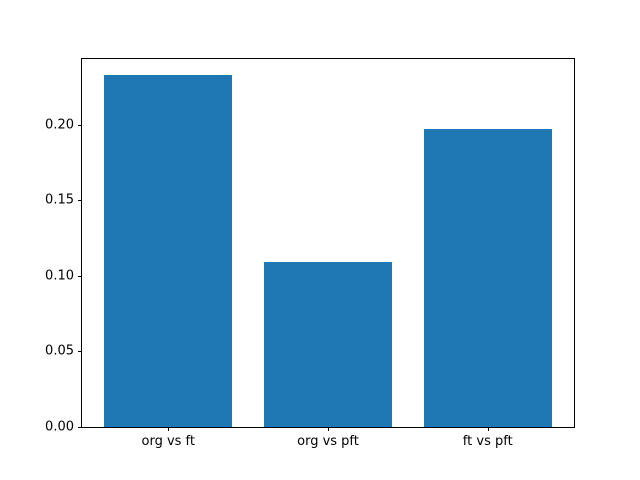 This screenshot has width=640, height=480. I want to click on x-tick-label: org vs ft, so click(168, 441).